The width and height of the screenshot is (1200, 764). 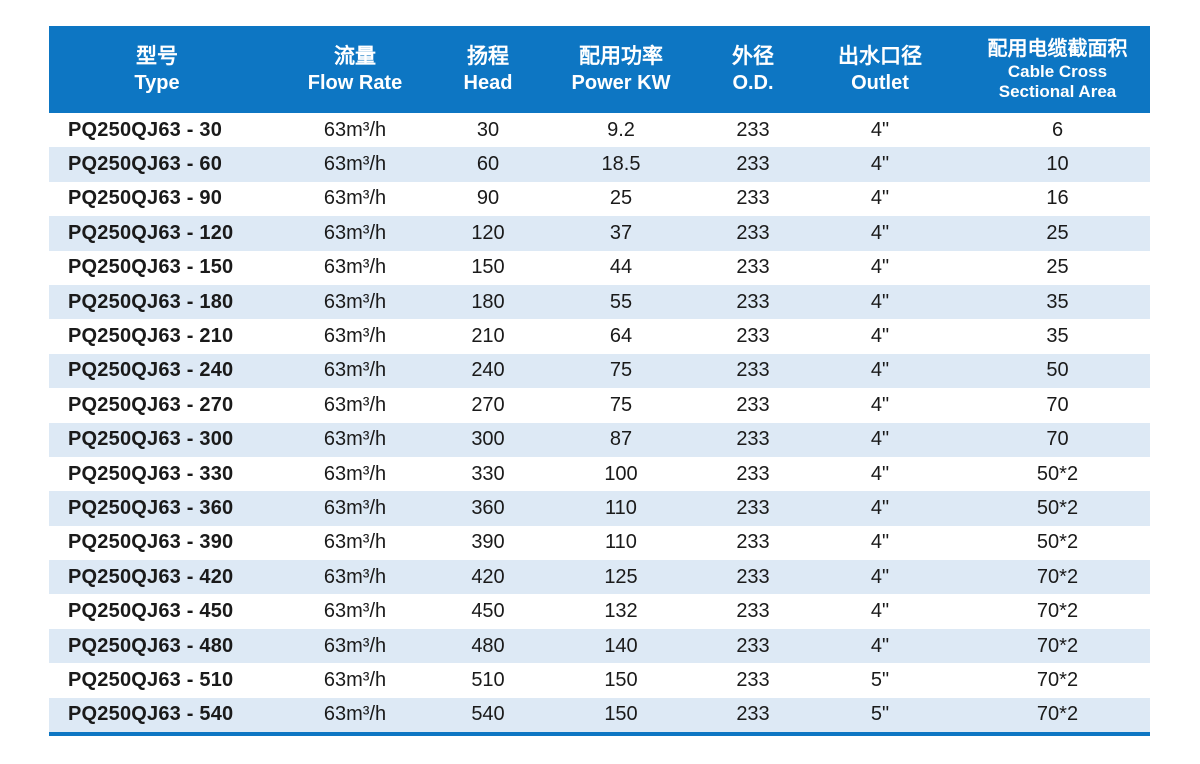 What do you see at coordinates (599, 646) in the screenshot?
I see `table-row: PQ250QJ63 - 480 63m³/h 480 140 233 4" 70*2` at bounding box center [599, 646].